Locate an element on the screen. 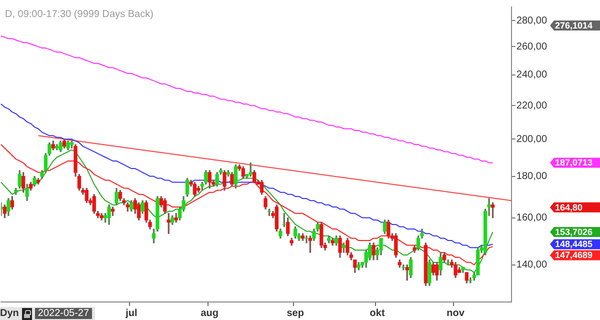 This screenshot has height=320, width=600. text: 276,1014 is located at coordinates (574, 25).